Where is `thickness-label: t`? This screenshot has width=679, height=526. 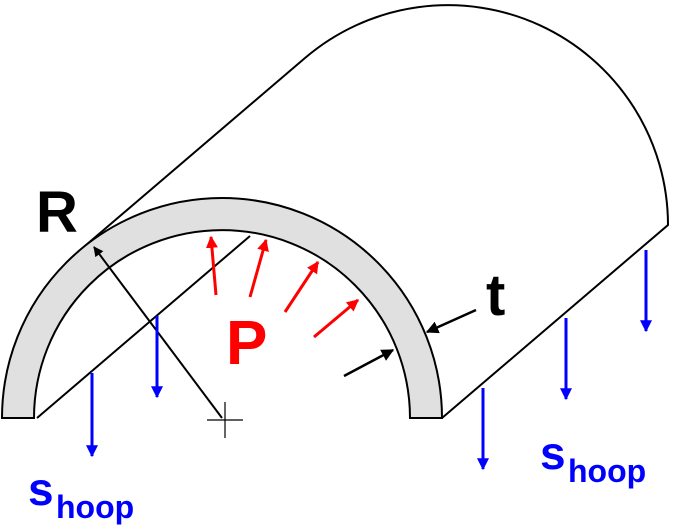
thickness-label: t is located at coordinates (495, 295).